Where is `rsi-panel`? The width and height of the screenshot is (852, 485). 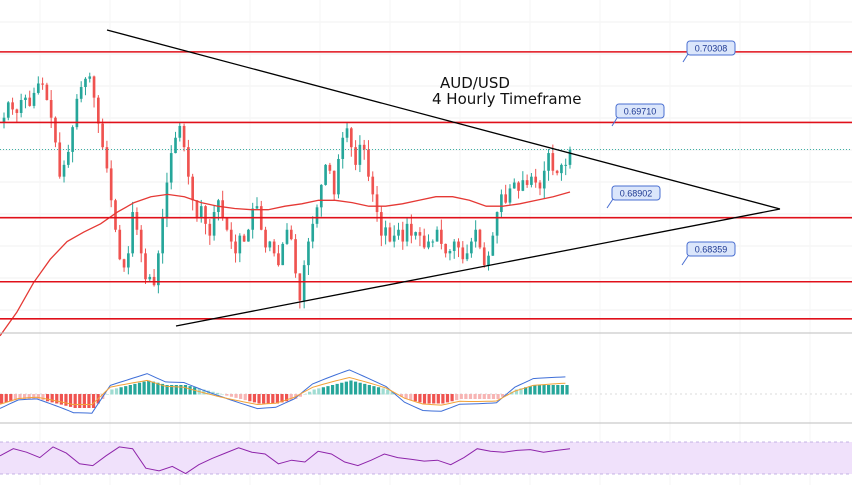
rsi-panel is located at coordinates (426, 458).